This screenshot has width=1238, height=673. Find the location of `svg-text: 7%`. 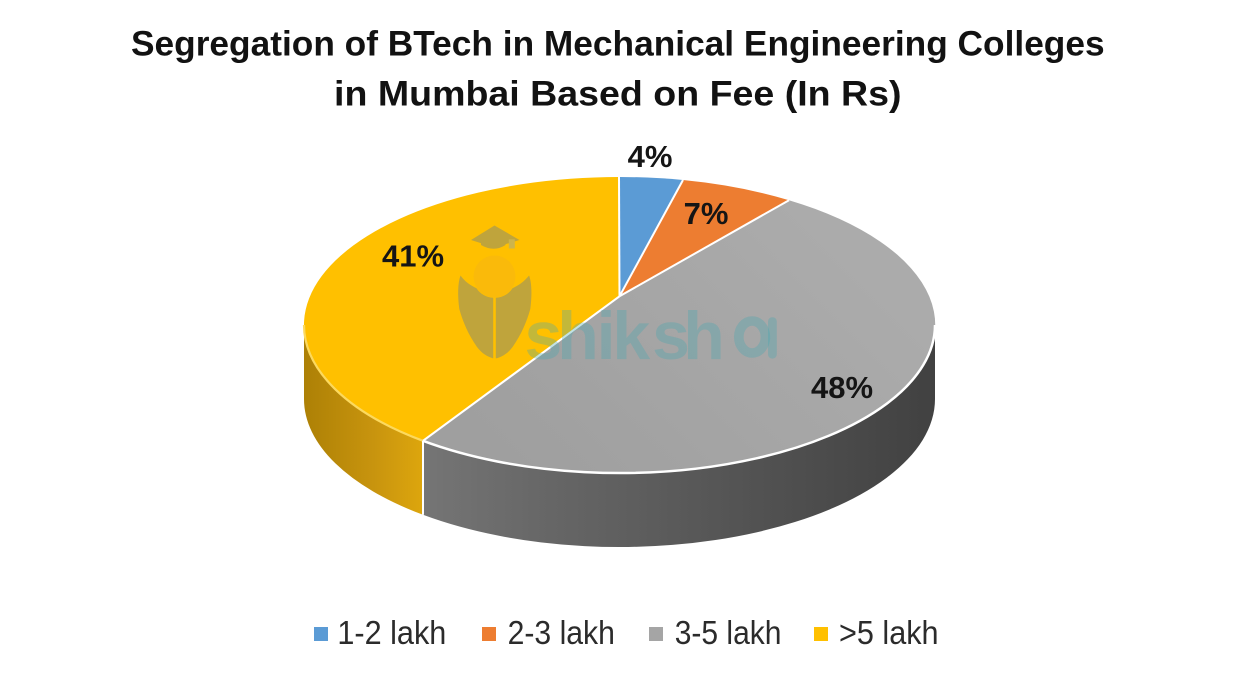

svg-text: 7% is located at coordinates (706, 213).